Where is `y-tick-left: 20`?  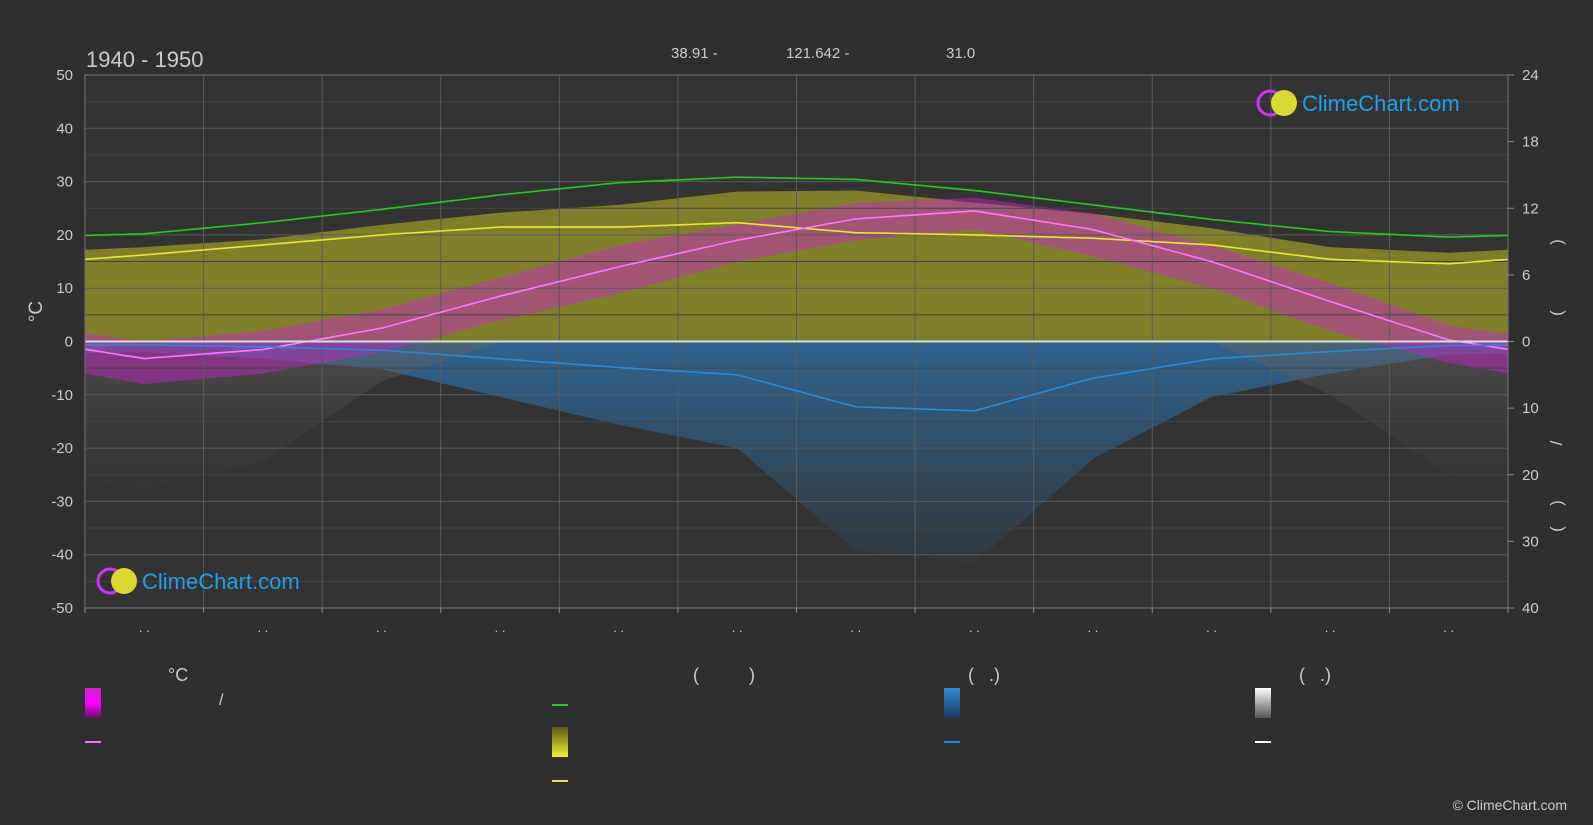
y-tick-left: 20 is located at coordinates (64, 235).